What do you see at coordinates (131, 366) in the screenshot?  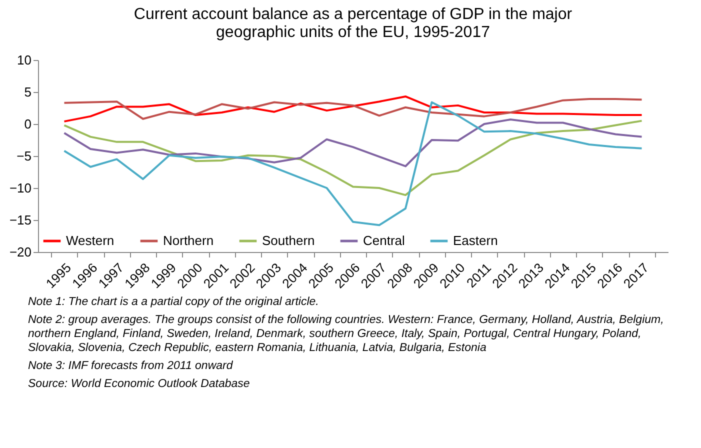 I see `text: Note 3: IMF forecasts from 2011 onward` at bounding box center [131, 366].